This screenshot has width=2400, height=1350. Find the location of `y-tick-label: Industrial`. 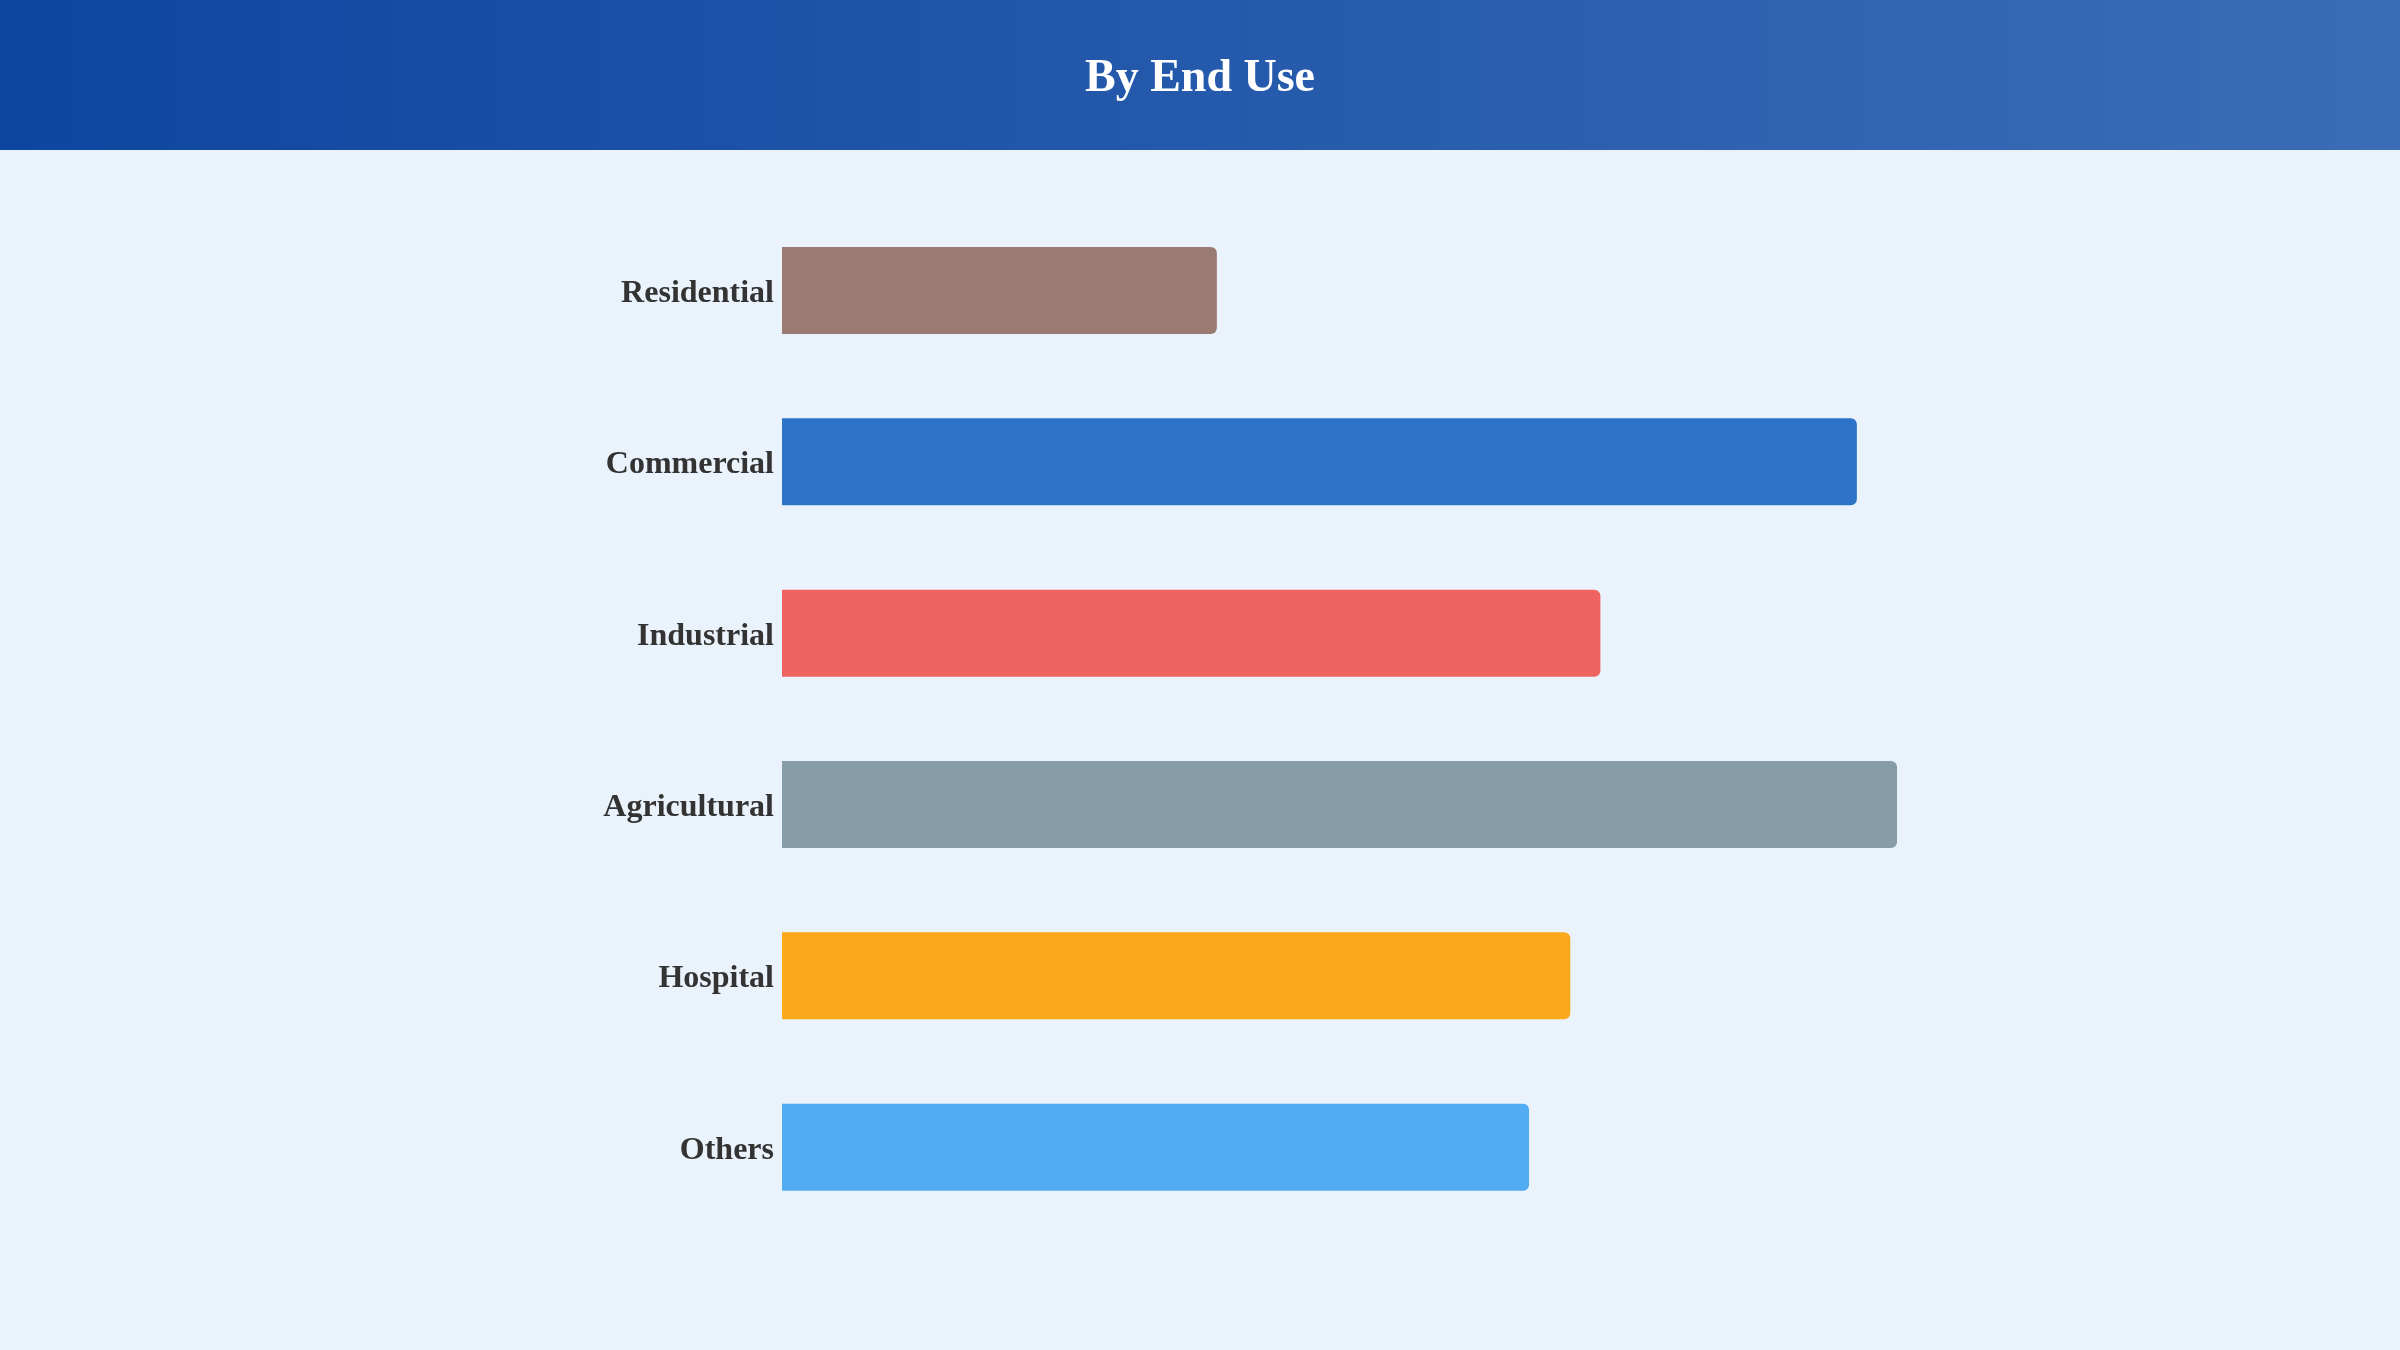

y-tick-label: Industrial is located at coordinates (706, 633).